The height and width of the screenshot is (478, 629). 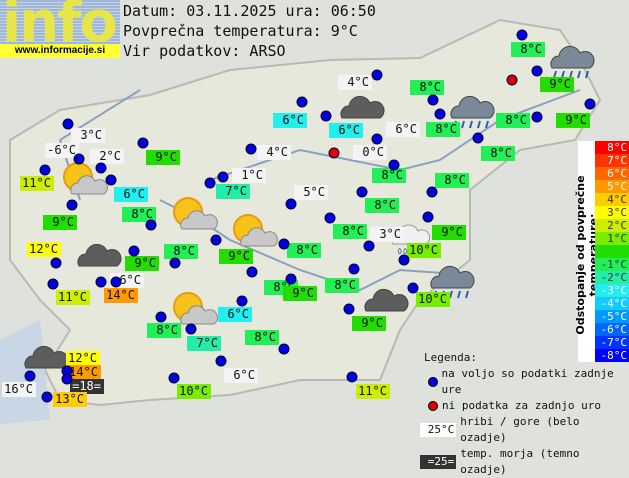 I want to click on station-temperature-label: 4°C, so click(x=355, y=82).